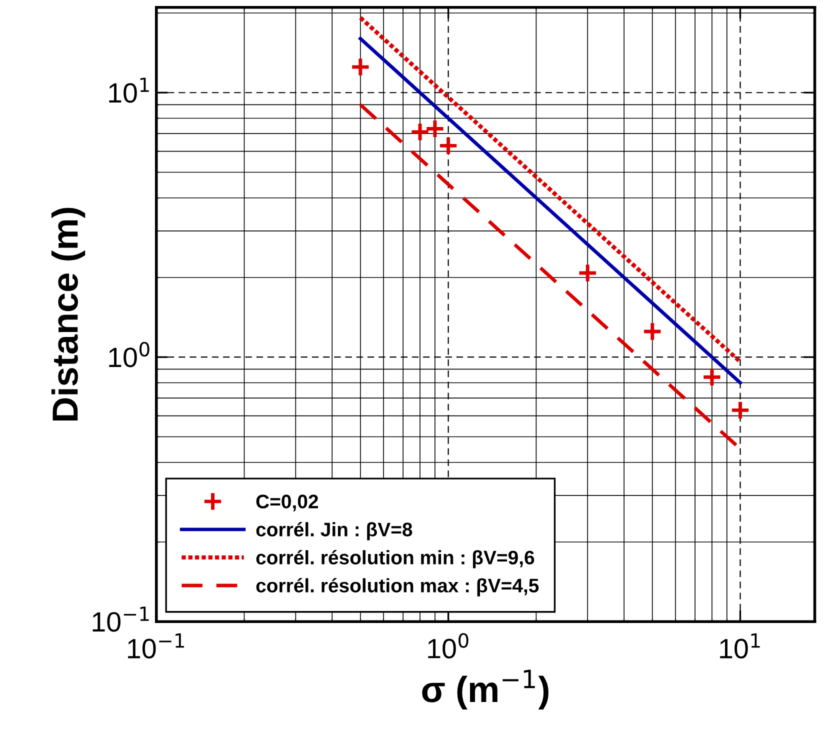 This screenshot has width=823, height=740. I want to click on legend-label: corrél. Jin : βV=8, so click(334, 531).